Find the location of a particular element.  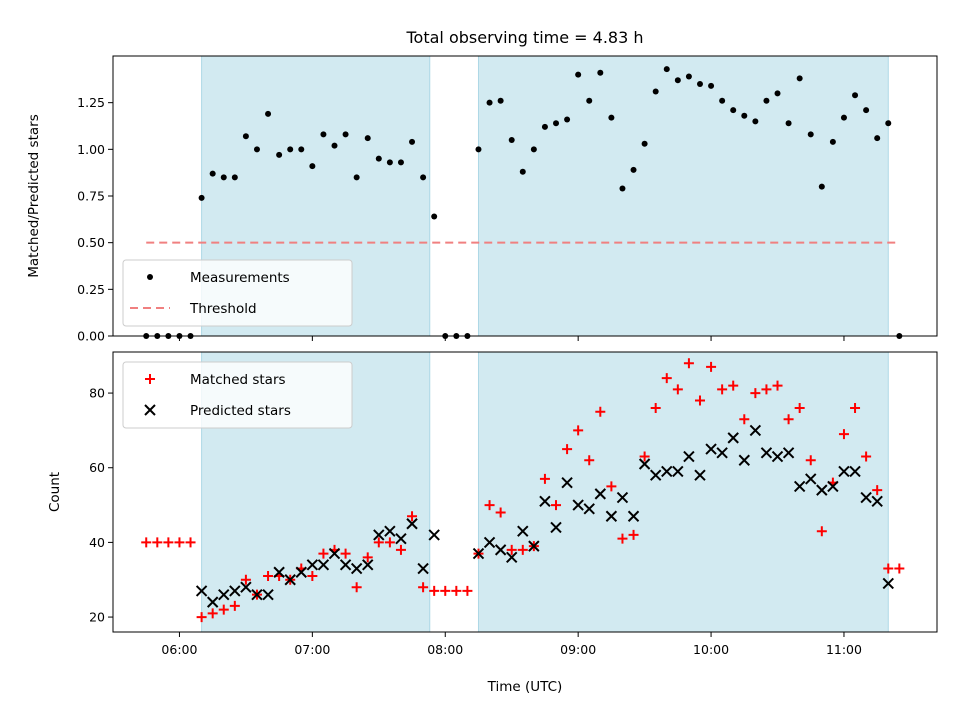

xtick-label: 07:00 is located at coordinates (312, 649).